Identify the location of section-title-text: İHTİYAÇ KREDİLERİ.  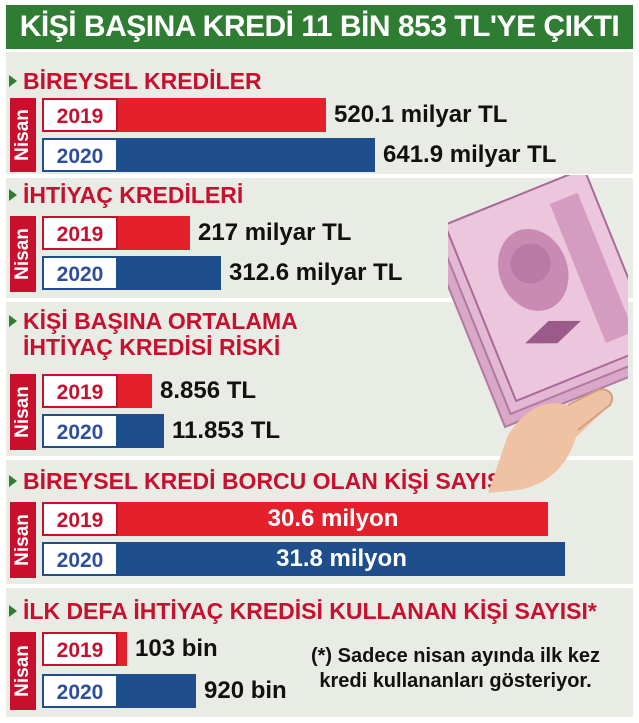
(133, 195).